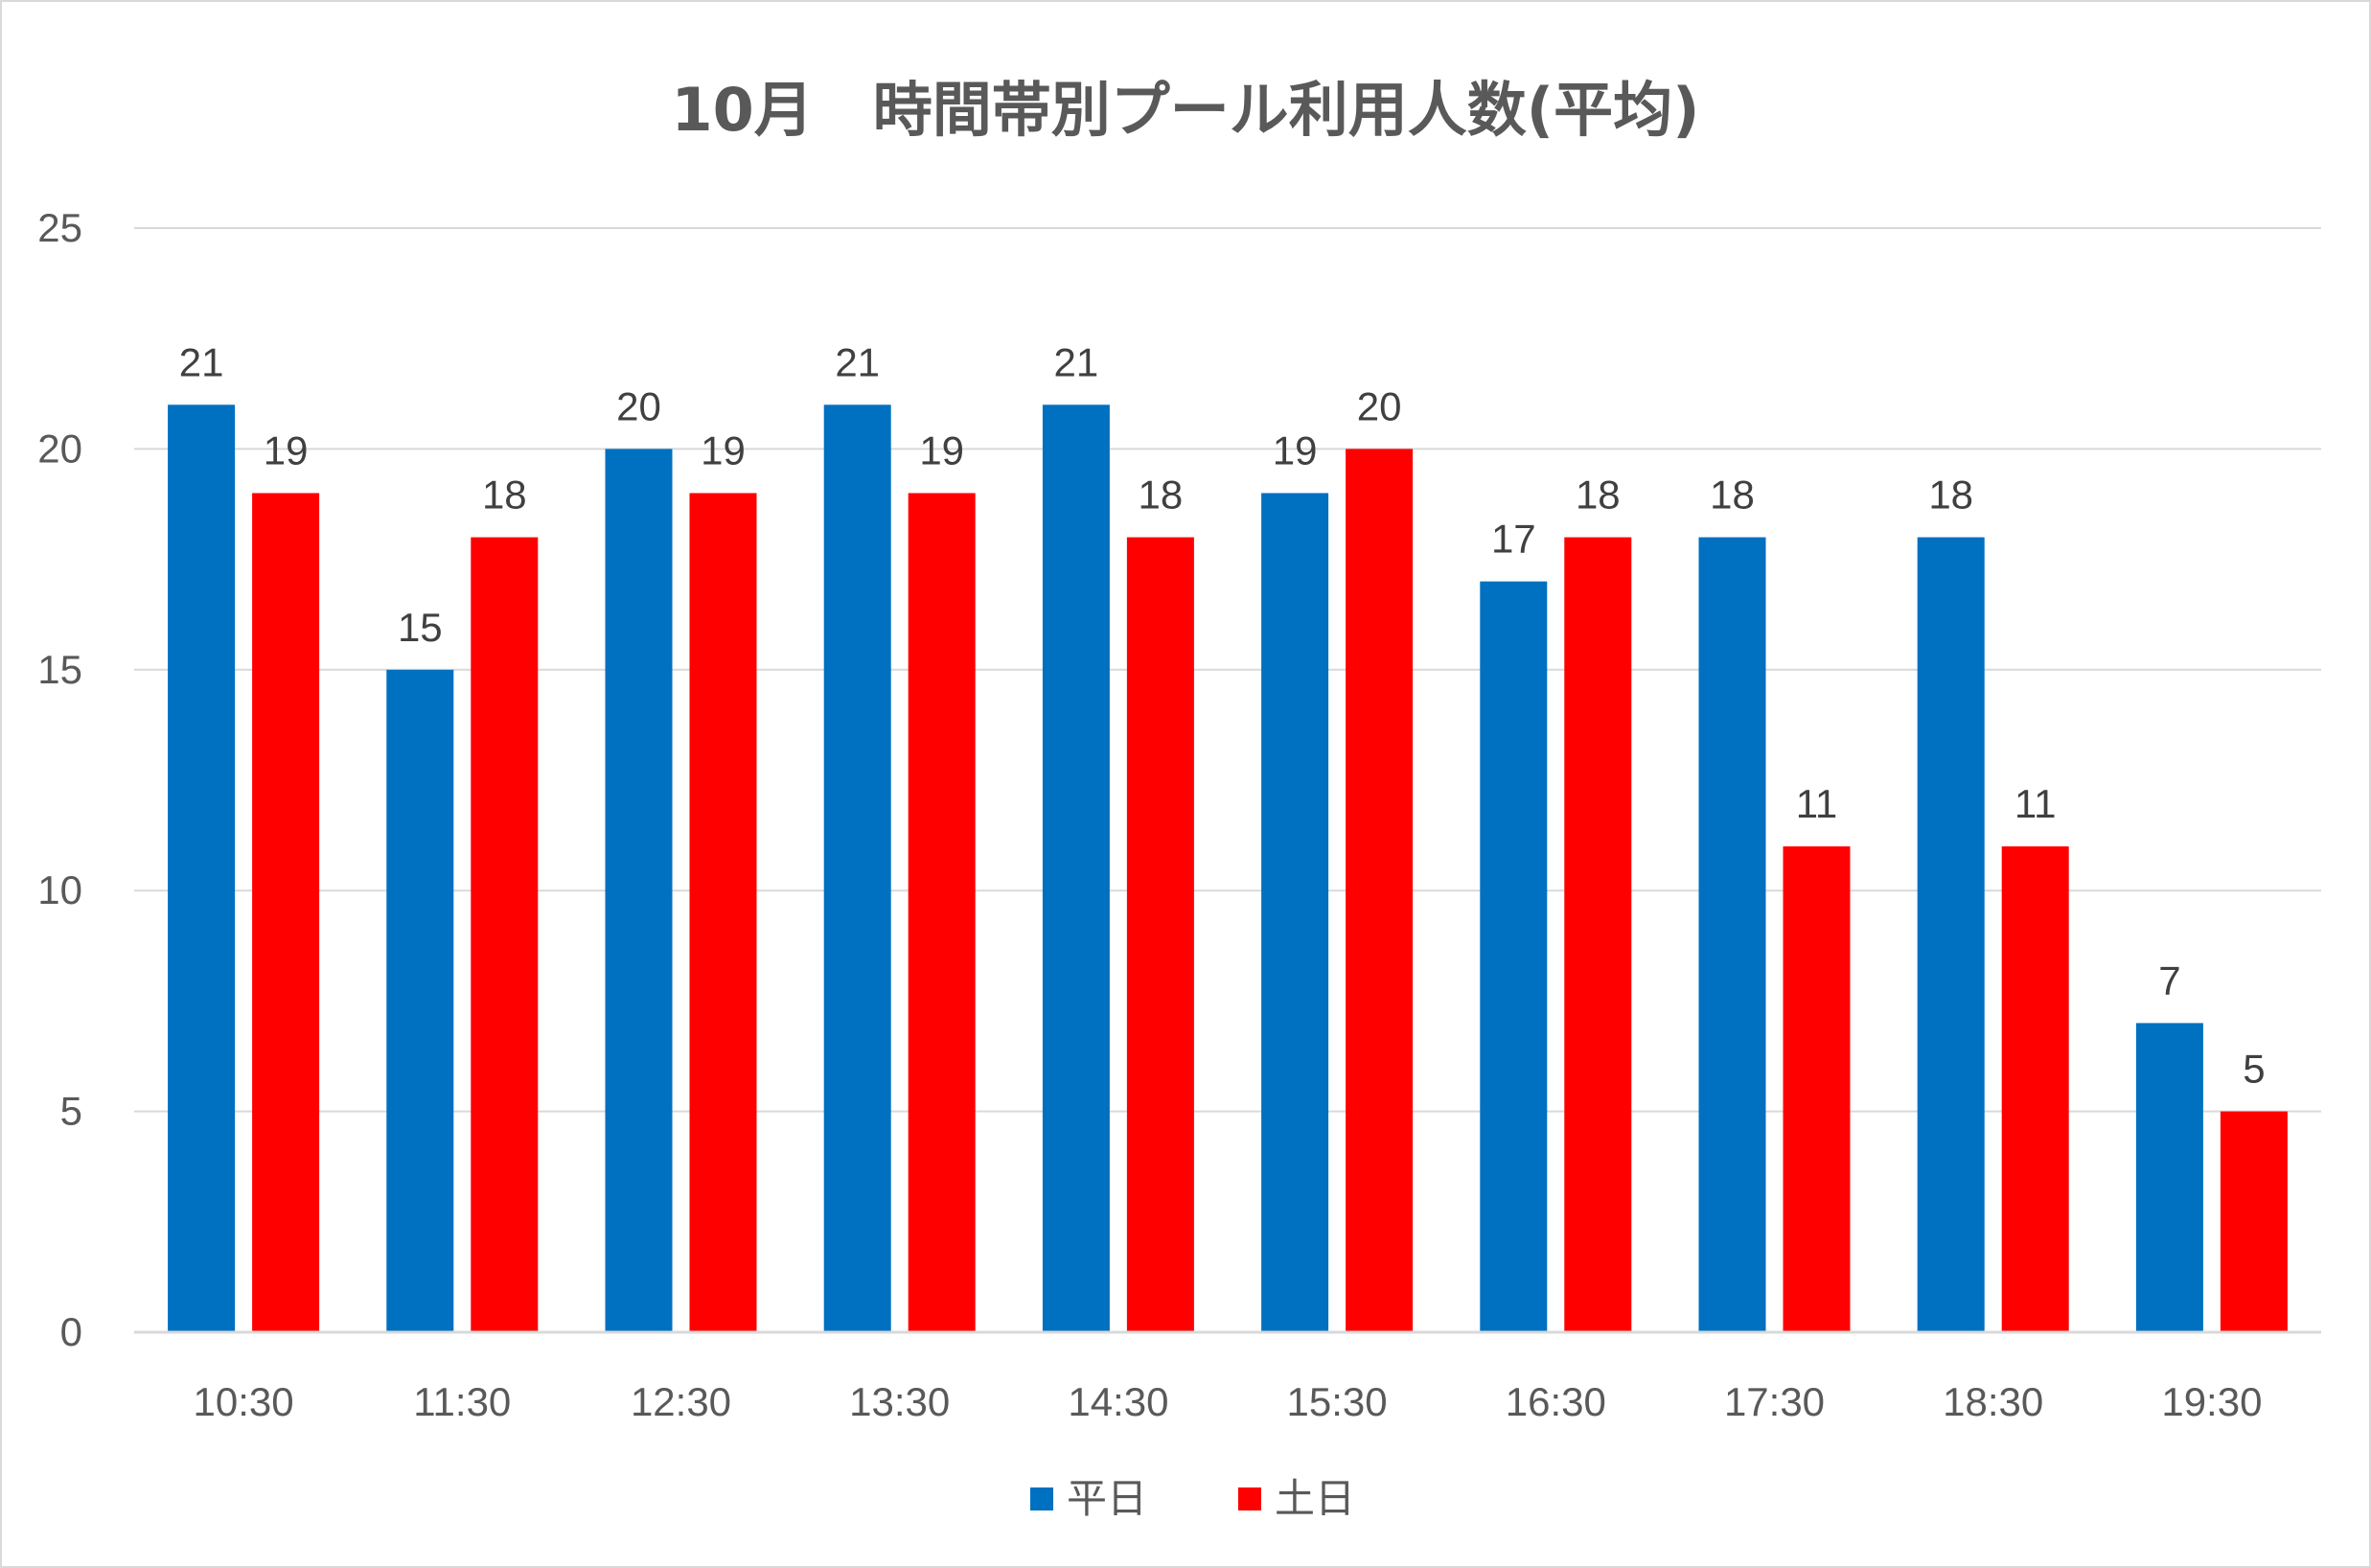 The height and width of the screenshot is (1568, 2371). Describe the element at coordinates (59, 779) in the screenshot. I see `y-axis-ticks: 0 5 10 15 20 25` at that location.